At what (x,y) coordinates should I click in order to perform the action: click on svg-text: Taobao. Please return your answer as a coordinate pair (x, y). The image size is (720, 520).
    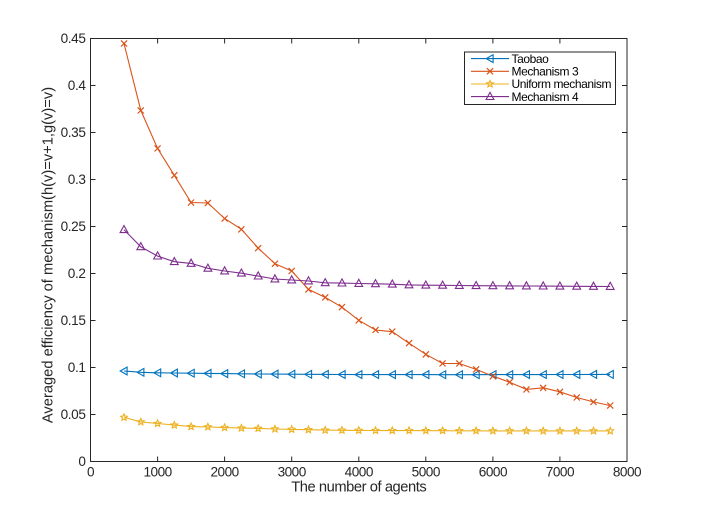
    Looking at the image, I should click on (531, 59).